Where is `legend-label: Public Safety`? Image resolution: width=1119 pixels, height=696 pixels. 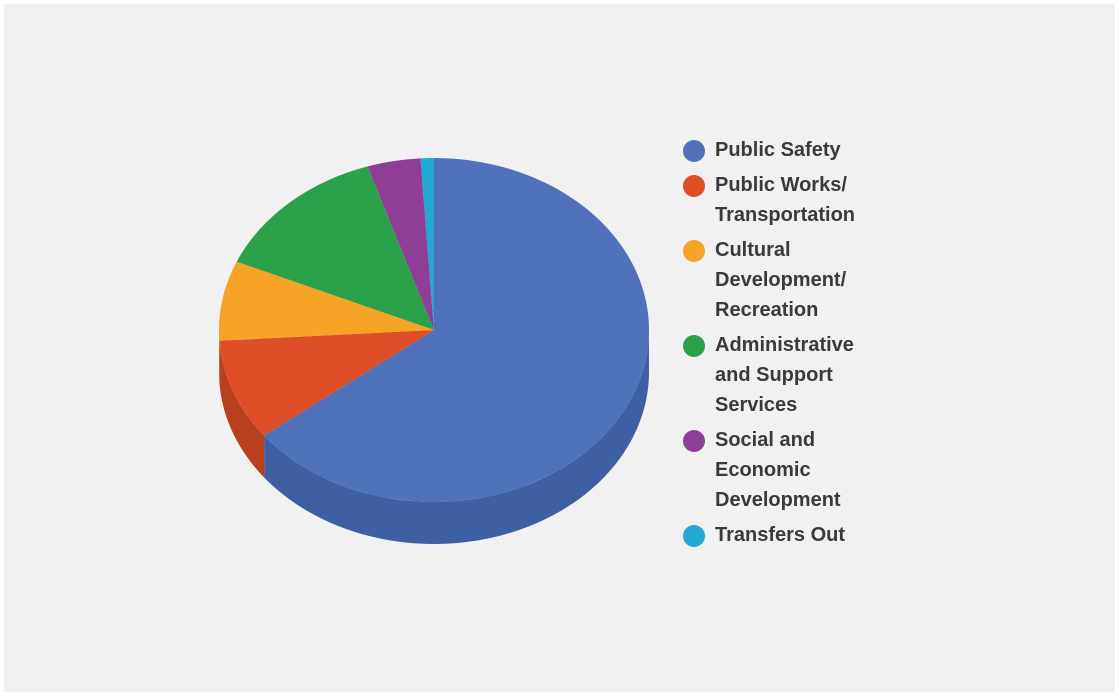
legend-label: Public Safety is located at coordinates (778, 150).